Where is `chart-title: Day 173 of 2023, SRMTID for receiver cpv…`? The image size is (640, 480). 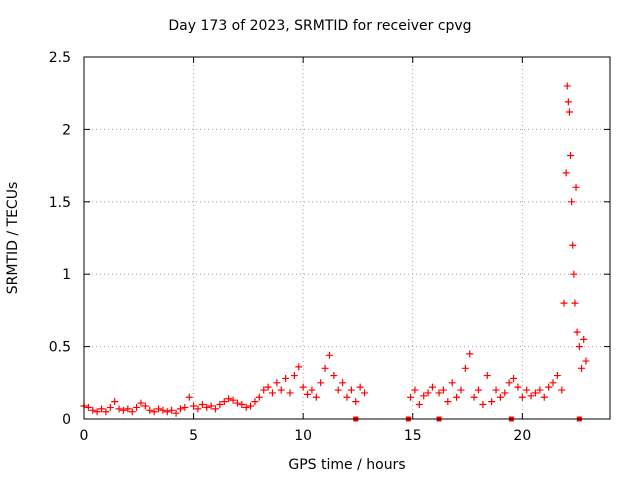 chart-title: Day 173 of 2023, SRMTID for receiver cpv… is located at coordinates (320, 26).